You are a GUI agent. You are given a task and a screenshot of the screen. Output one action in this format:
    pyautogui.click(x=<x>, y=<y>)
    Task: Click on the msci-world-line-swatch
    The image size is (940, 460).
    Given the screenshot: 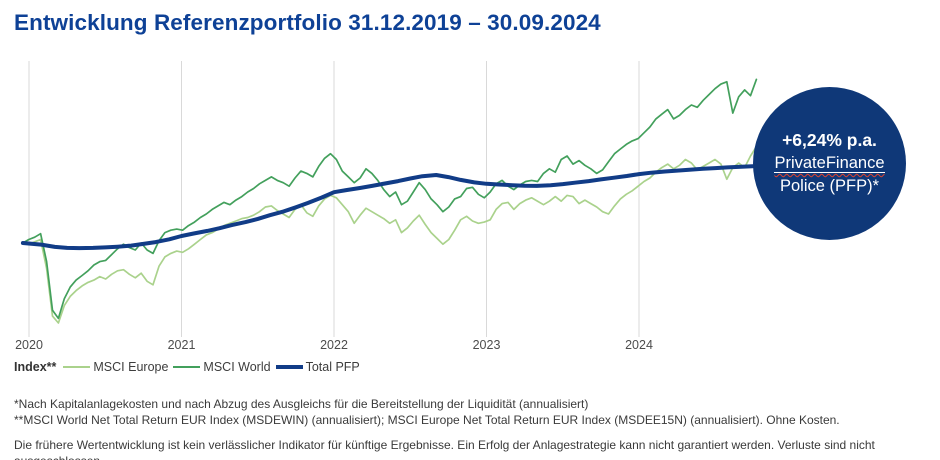 What is the action you would take?
    pyautogui.click(x=187, y=367)
    